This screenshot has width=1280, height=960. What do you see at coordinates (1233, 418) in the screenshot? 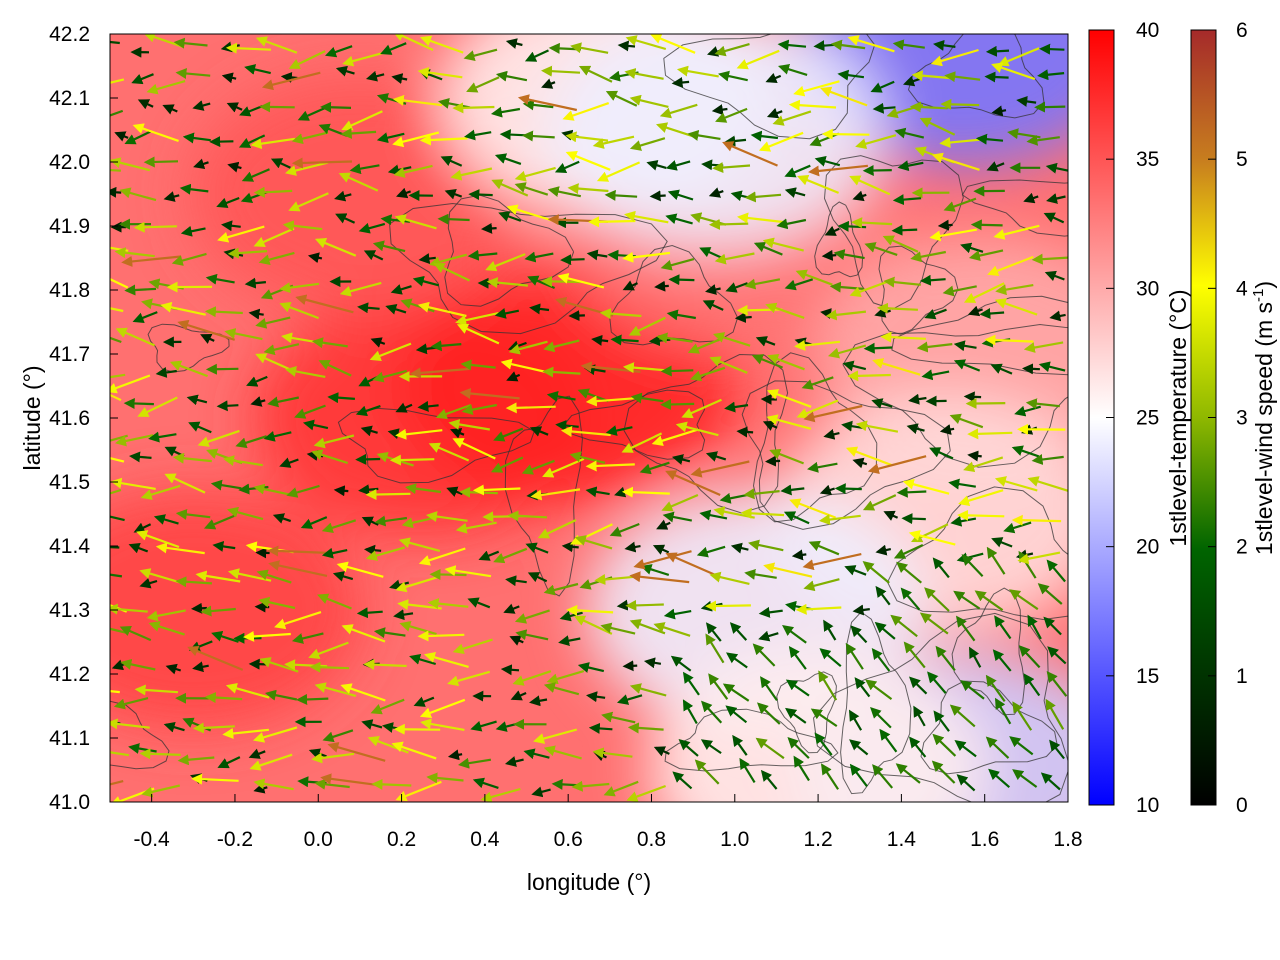
I see `wind-colorbar: 0 1 2 3 4 5 6 1stlevel-wind speed (m s-1)` at bounding box center [1233, 418].